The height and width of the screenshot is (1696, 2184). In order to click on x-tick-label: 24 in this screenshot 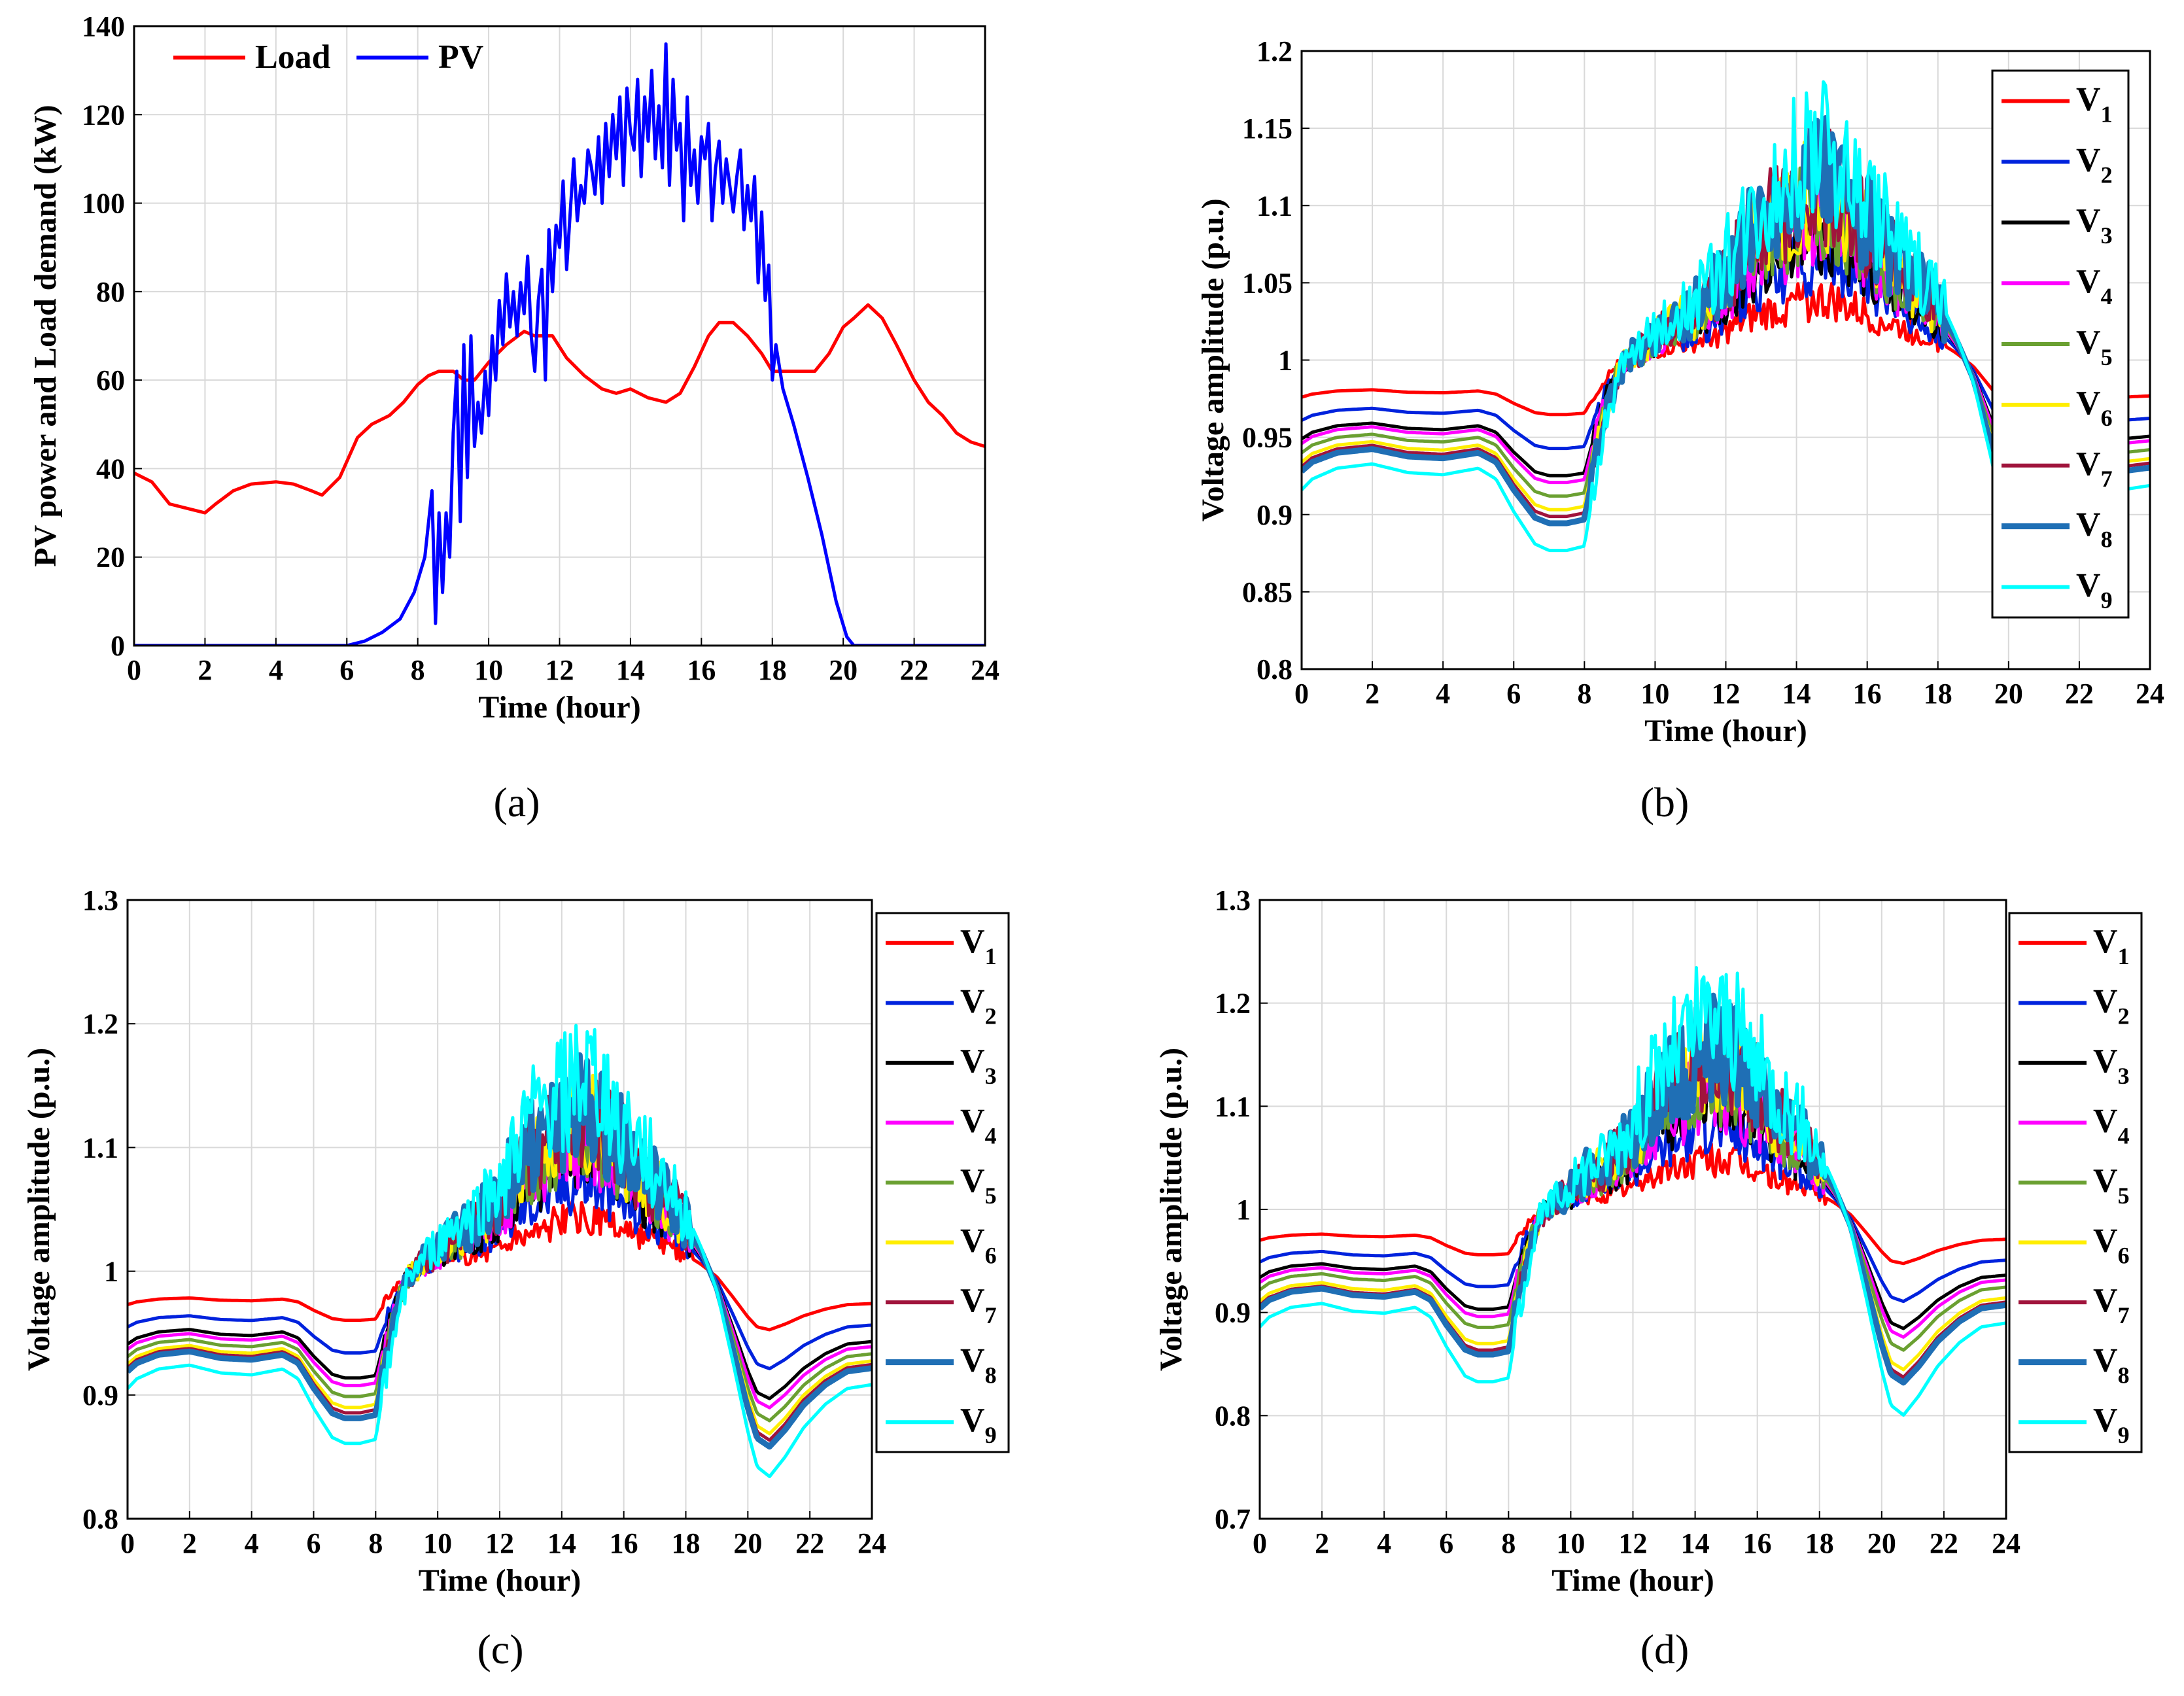, I will do `click(2006, 1543)`.